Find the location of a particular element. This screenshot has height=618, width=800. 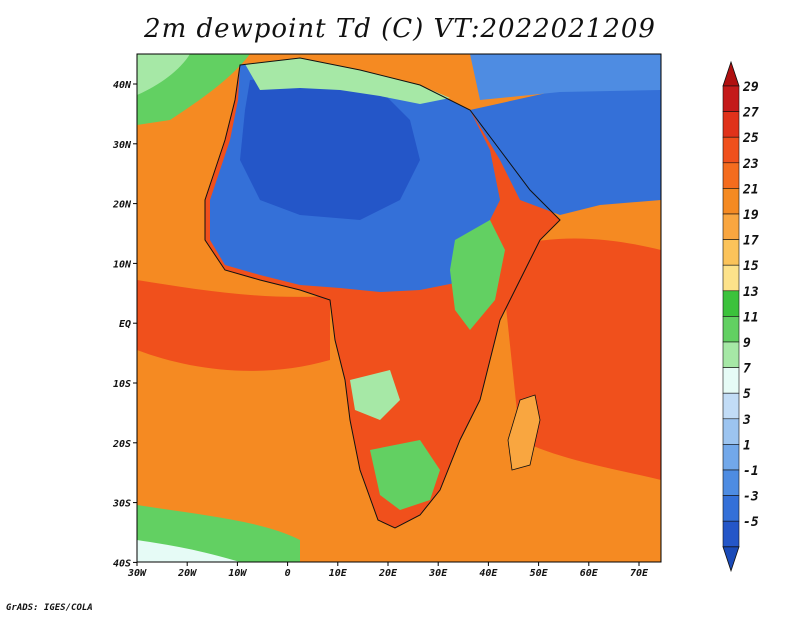

x-tick-label: 10W is located at coordinates (237, 573).